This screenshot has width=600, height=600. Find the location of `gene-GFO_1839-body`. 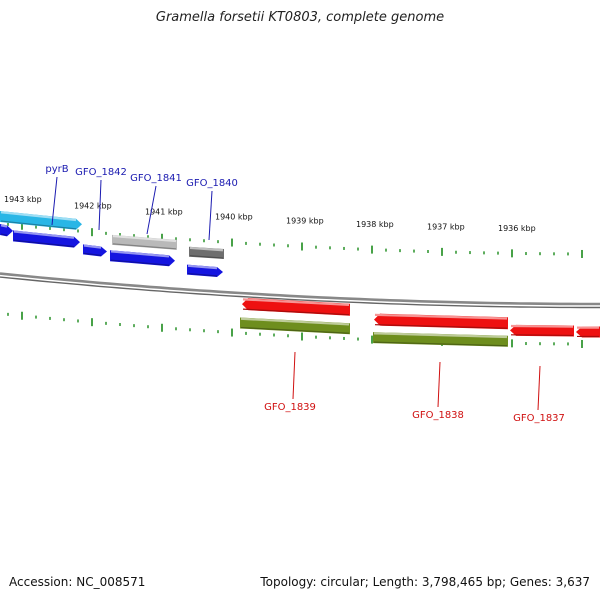

gene-GFO_1839-body is located at coordinates (295, 326).